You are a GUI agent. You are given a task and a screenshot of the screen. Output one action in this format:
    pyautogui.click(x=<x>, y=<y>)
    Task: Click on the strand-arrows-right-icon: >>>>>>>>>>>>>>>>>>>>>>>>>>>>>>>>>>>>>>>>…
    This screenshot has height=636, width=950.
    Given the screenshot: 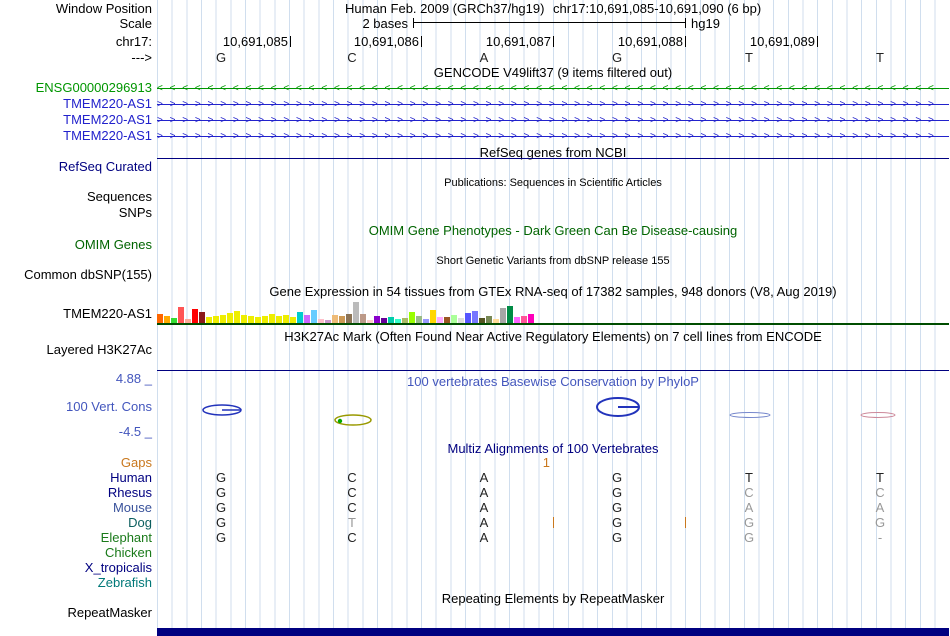 What is the action you would take?
    pyautogui.click(x=549, y=136)
    